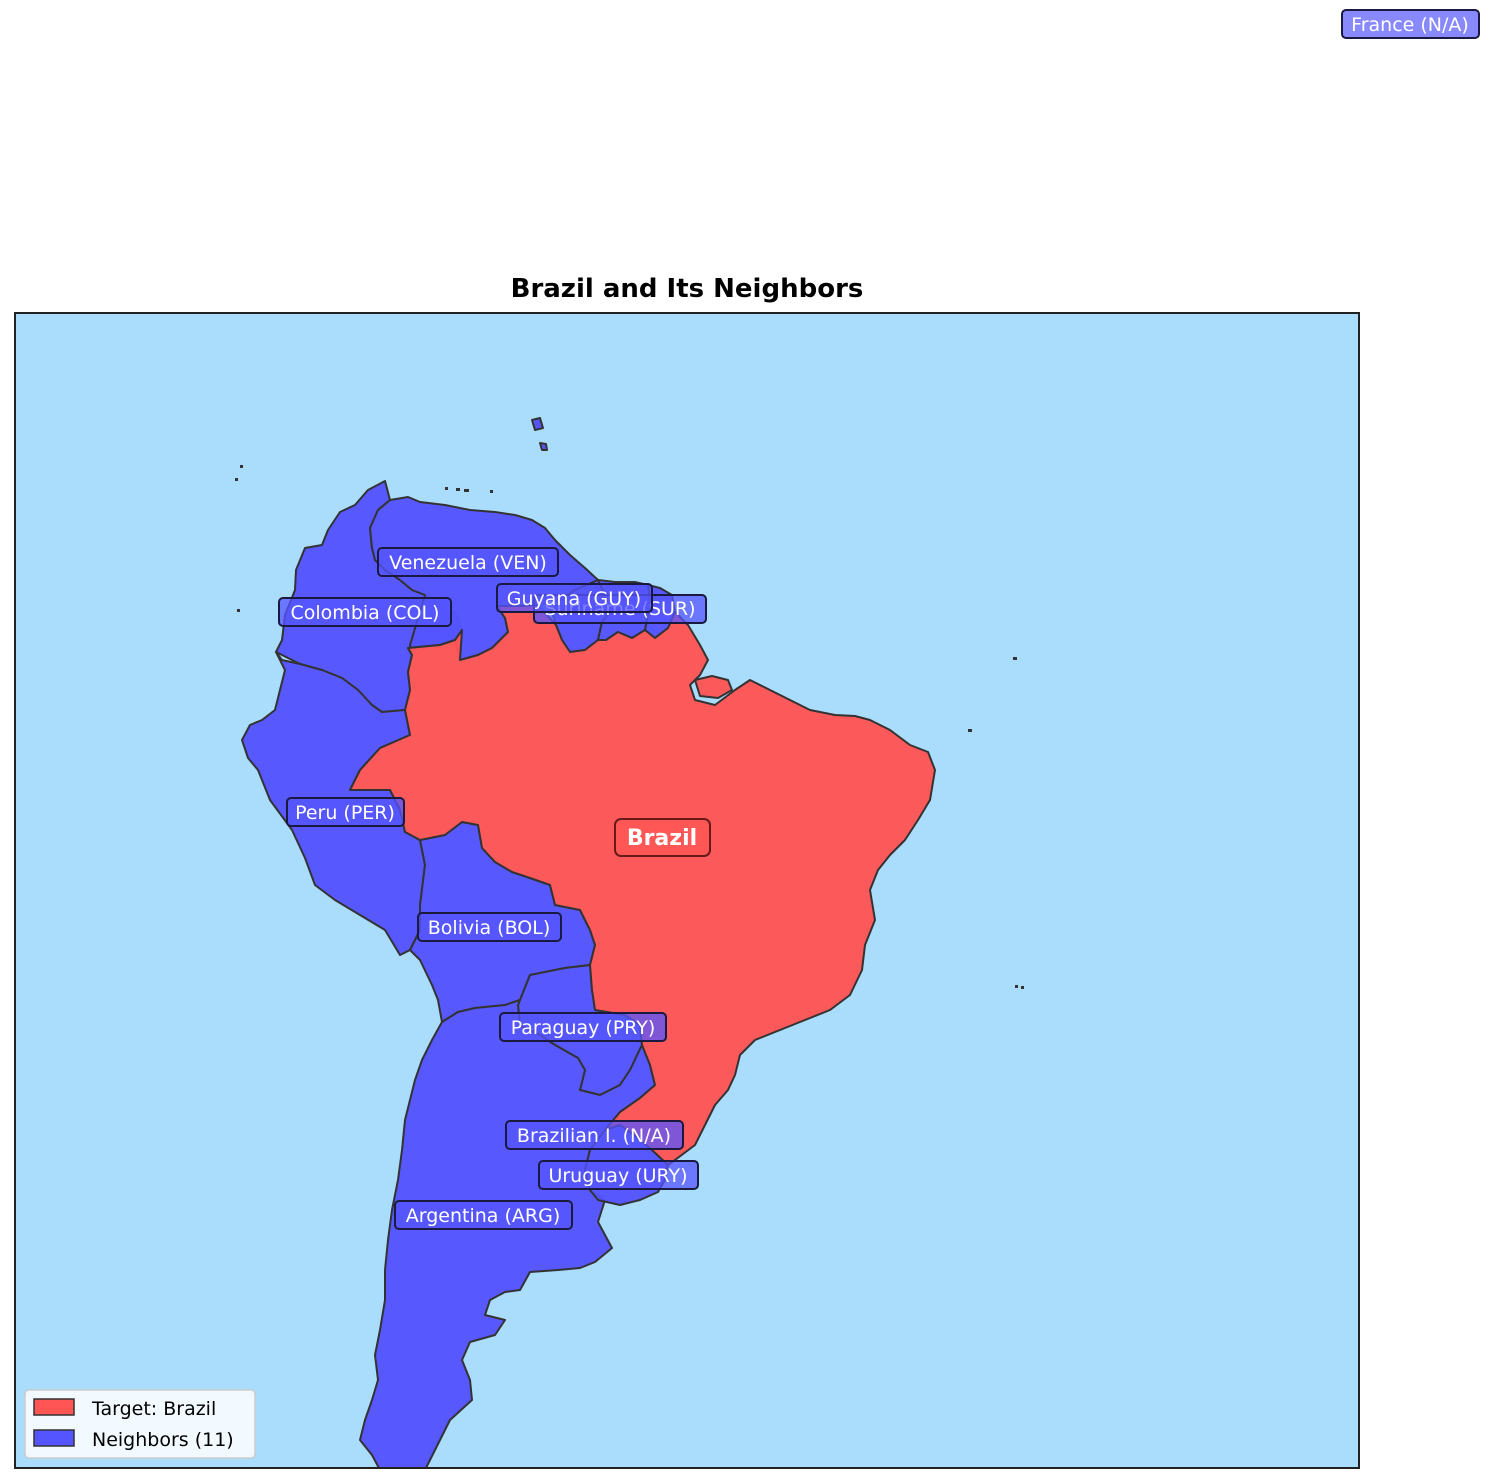 Image resolution: width=1490 pixels, height=1483 pixels. What do you see at coordinates (163, 1440) in the screenshot?
I see `legend-neighbors-label: Neighbors (11)` at bounding box center [163, 1440].